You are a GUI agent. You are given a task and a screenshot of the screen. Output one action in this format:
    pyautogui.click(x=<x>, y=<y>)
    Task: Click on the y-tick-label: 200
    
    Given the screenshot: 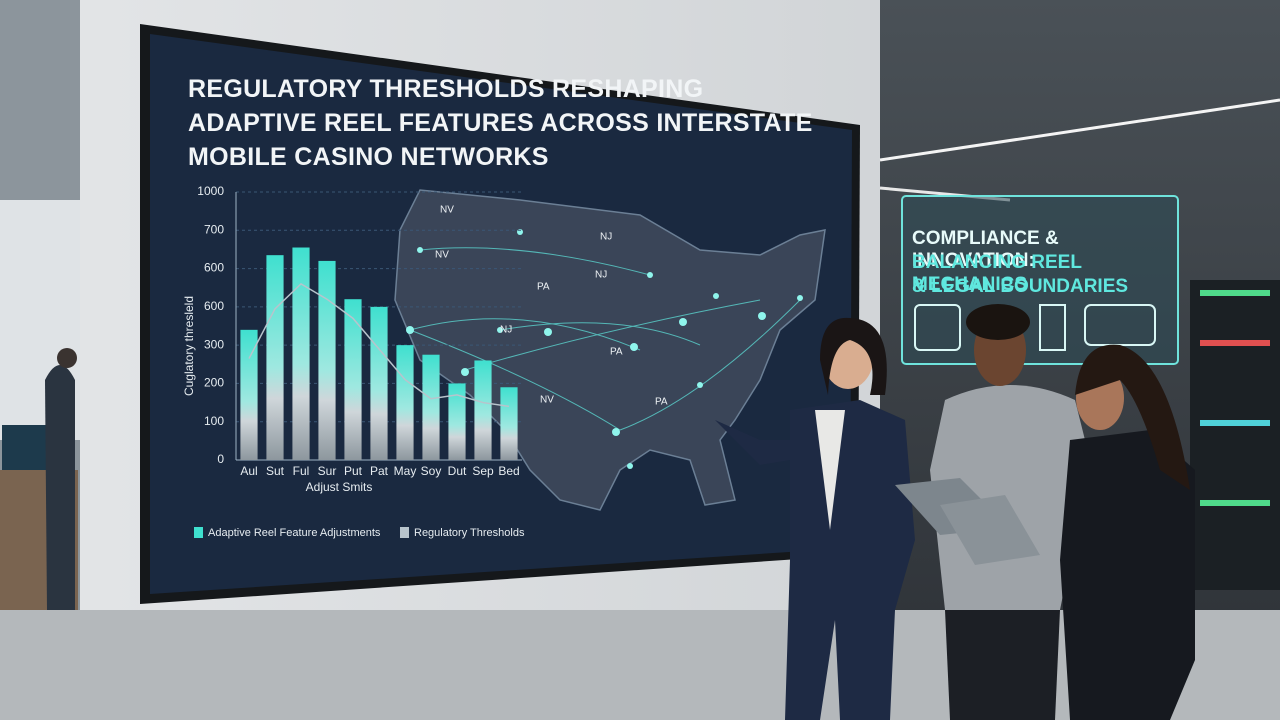 What is the action you would take?
    pyautogui.click(x=214, y=383)
    